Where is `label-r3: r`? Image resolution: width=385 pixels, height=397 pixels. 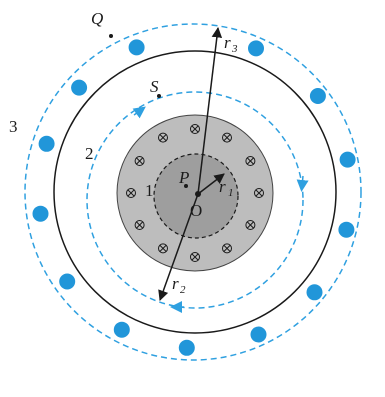
label-r3: r is located at coordinates (227, 42).